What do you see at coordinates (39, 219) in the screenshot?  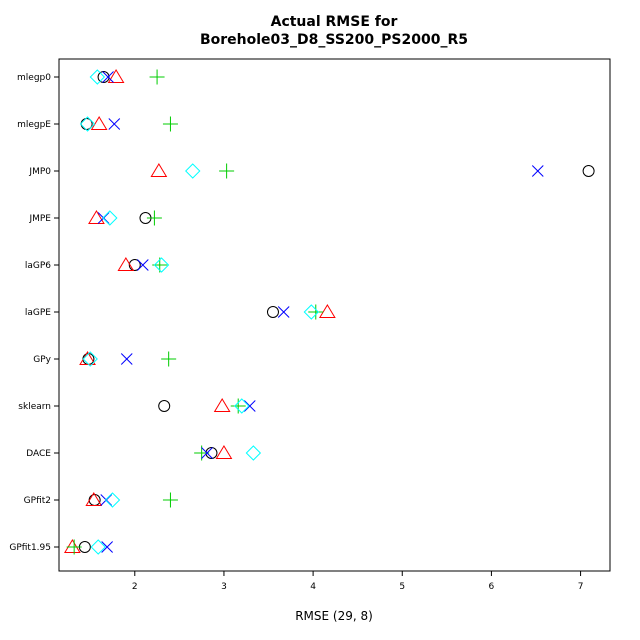 I see `y-tick-label: JMPE` at bounding box center [39, 219].